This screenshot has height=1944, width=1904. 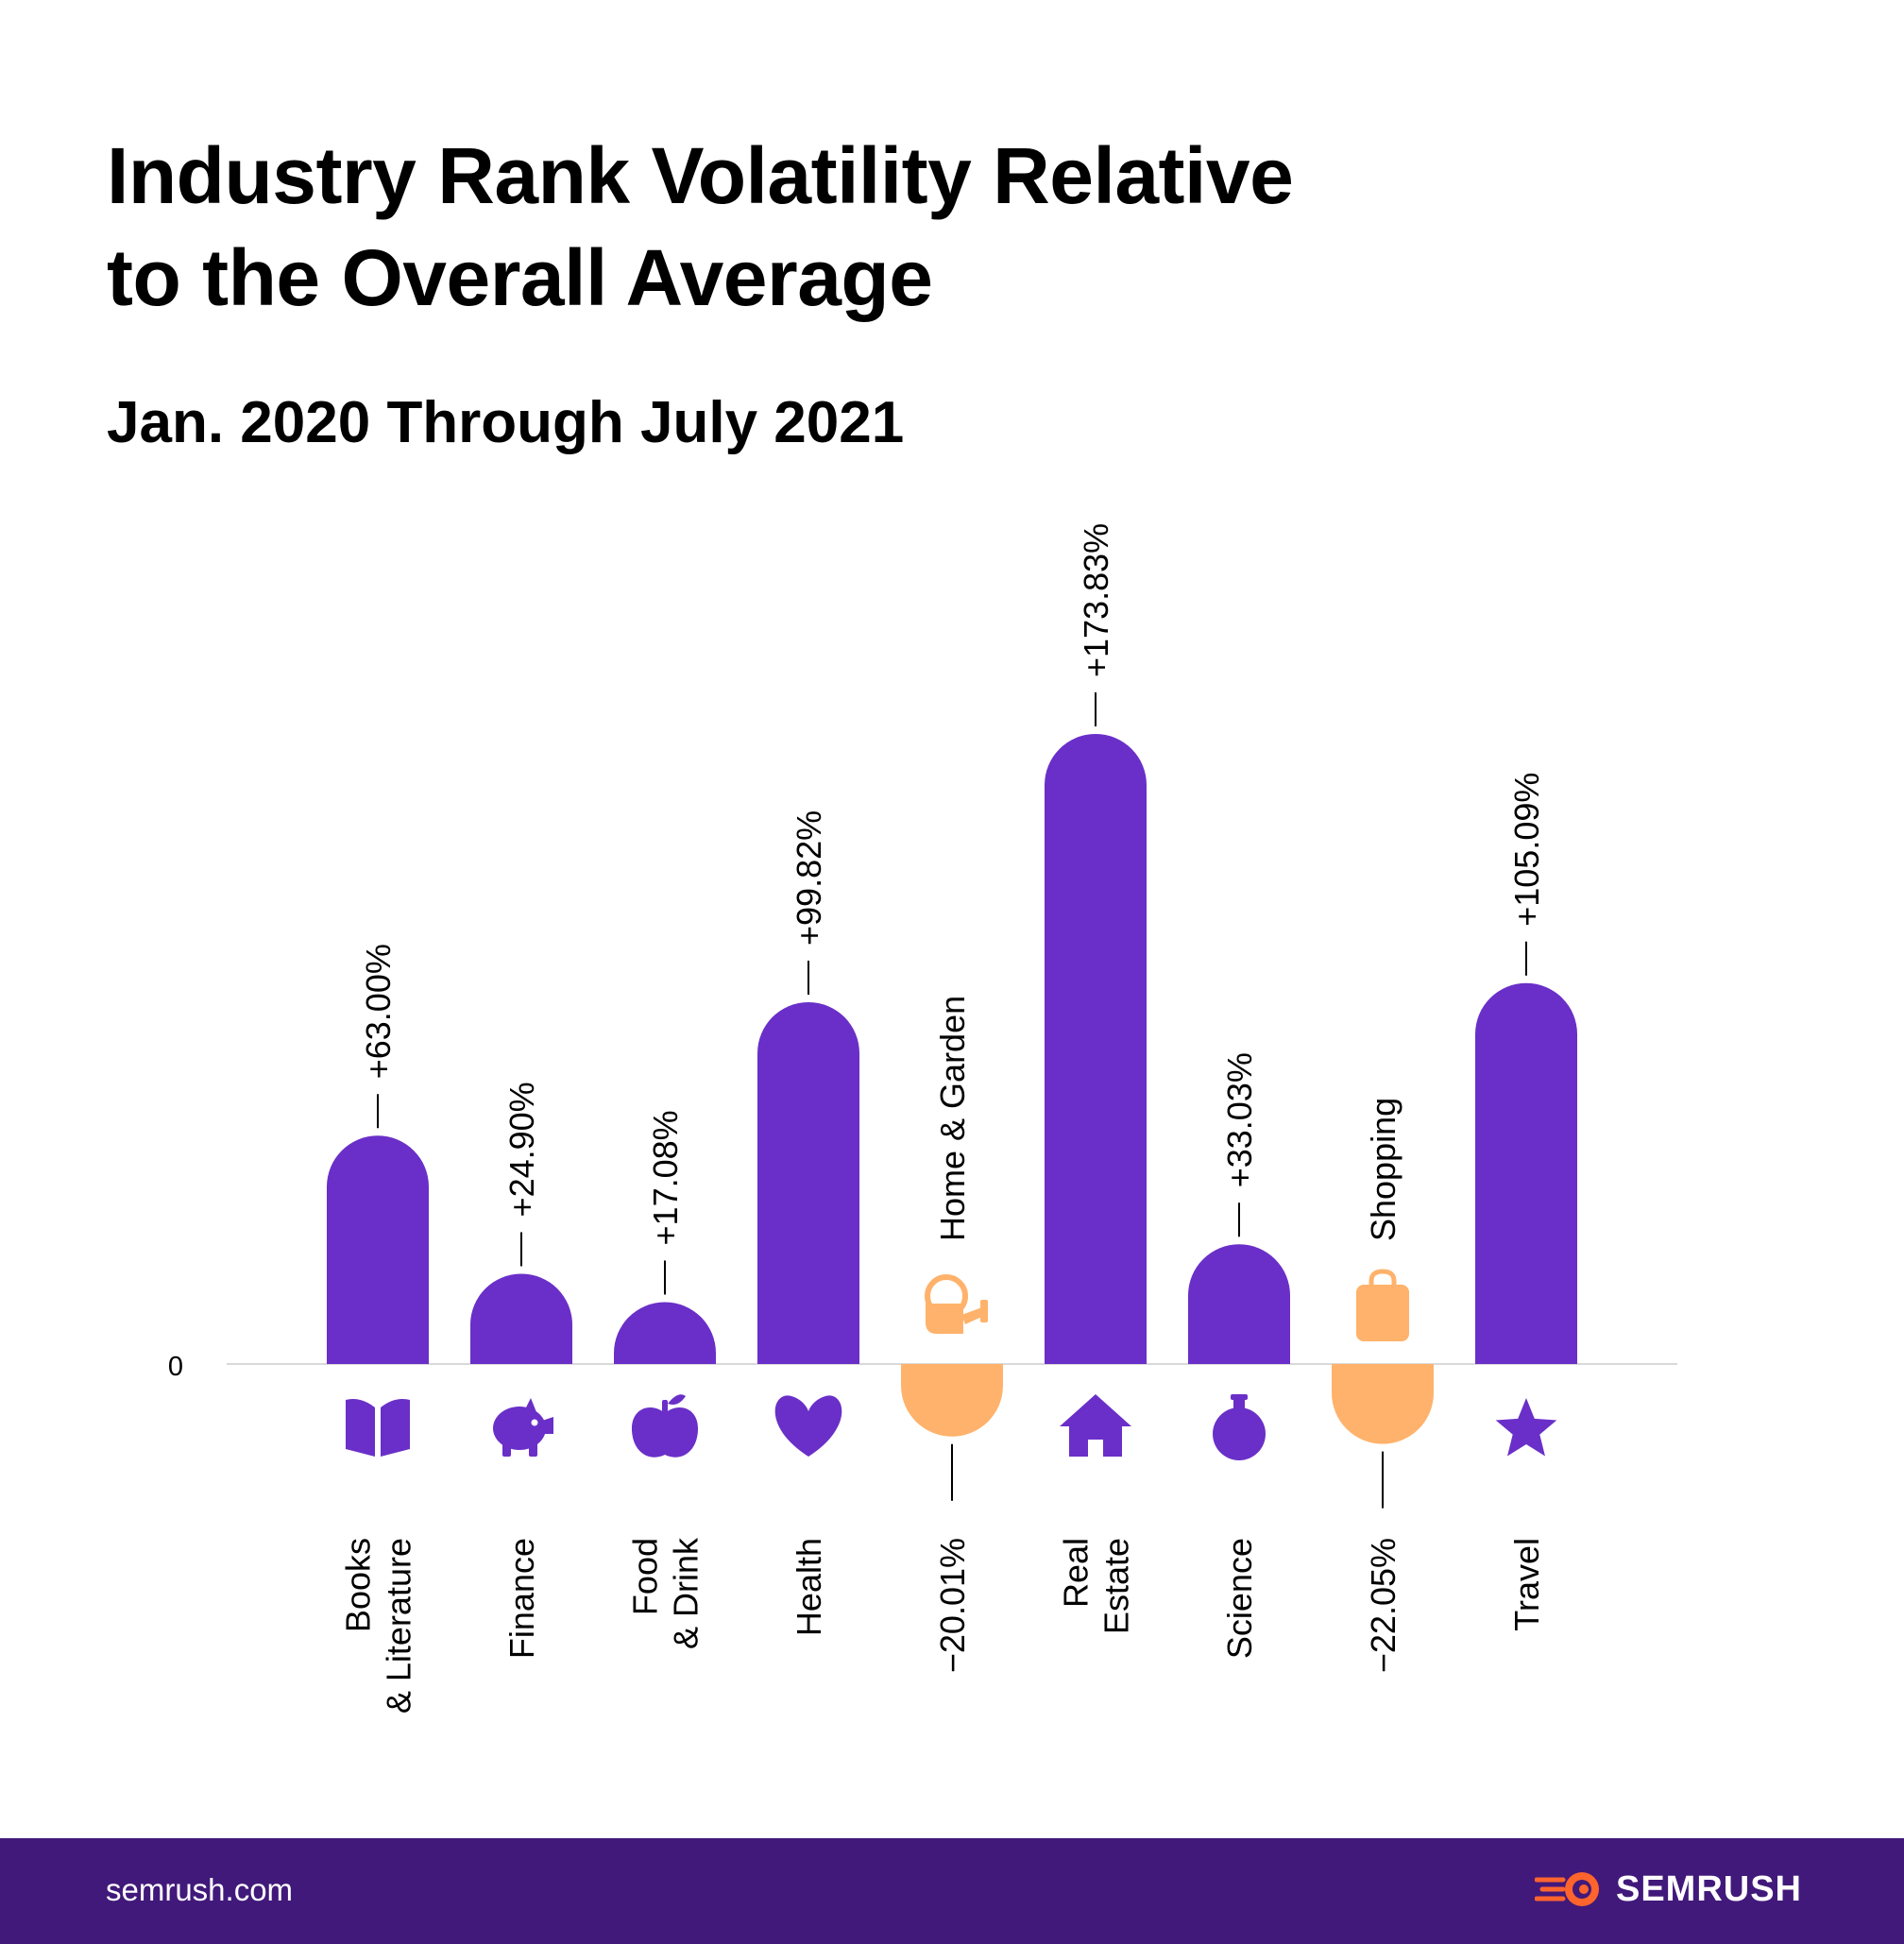 What do you see at coordinates (1566, 1889) in the screenshot?
I see `semrush-fireball-icon` at bounding box center [1566, 1889].